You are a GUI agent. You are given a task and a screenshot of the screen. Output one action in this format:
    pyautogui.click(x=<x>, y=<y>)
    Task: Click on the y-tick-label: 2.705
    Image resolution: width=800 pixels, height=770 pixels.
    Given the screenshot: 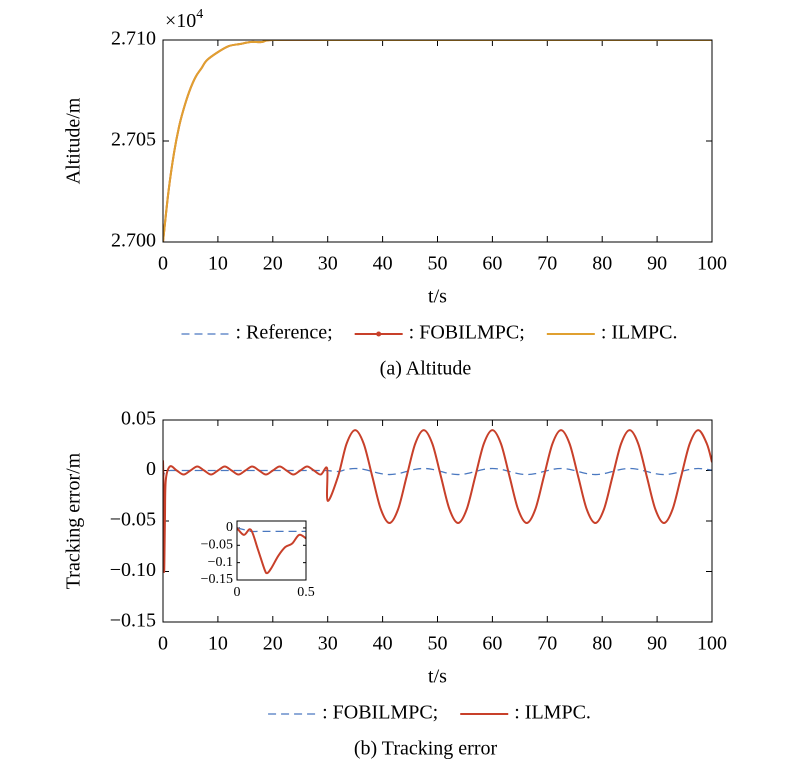 What is the action you would take?
    pyautogui.click(x=133, y=140)
    